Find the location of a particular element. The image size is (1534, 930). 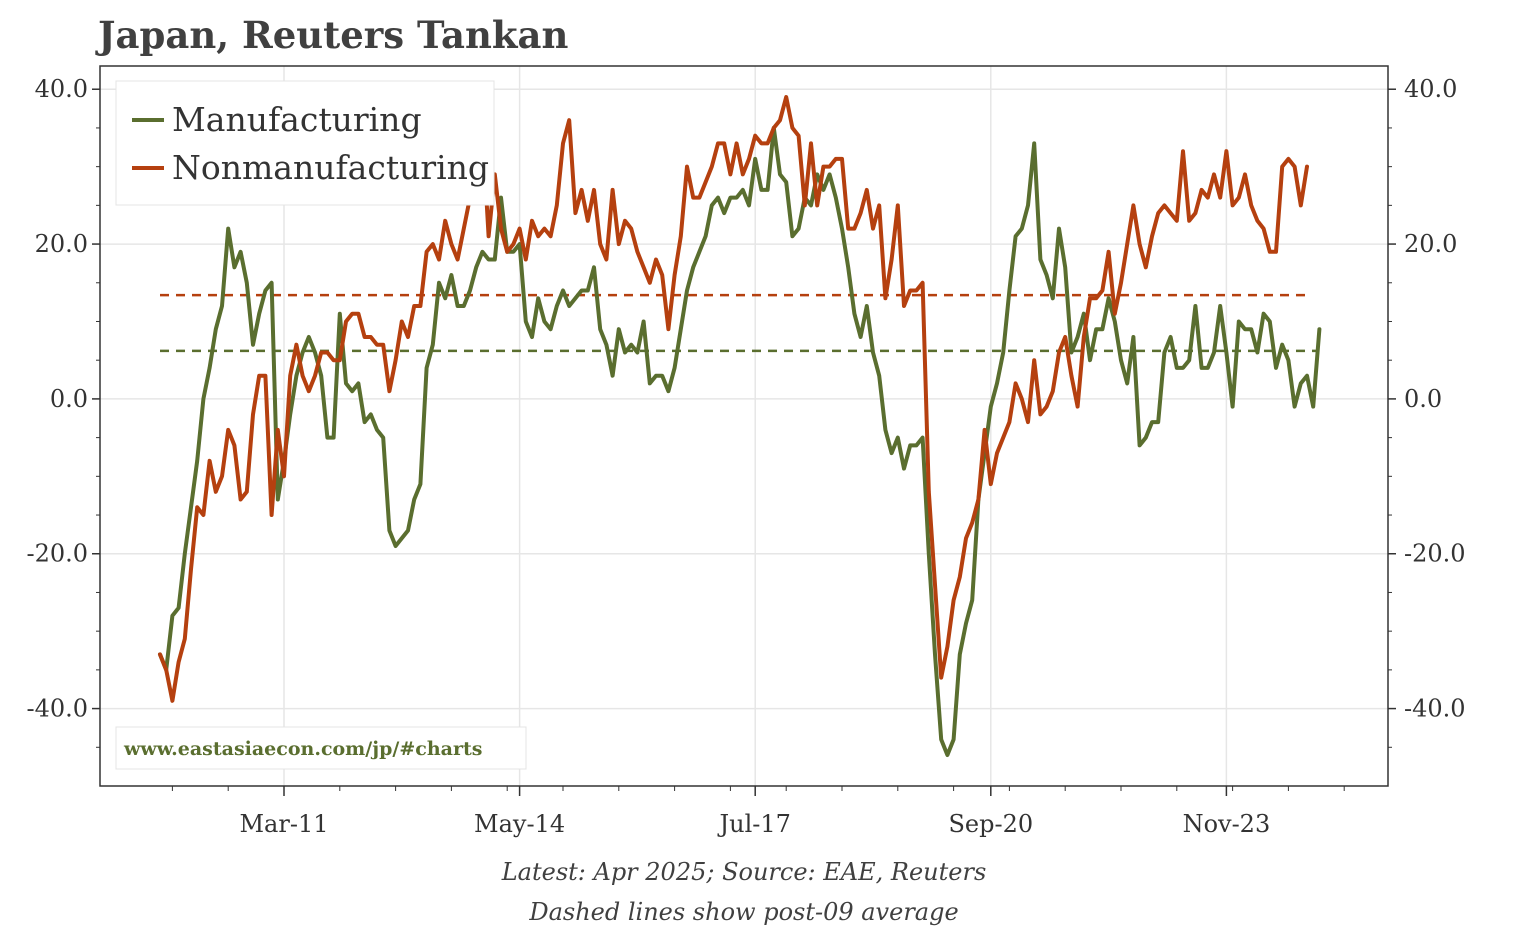

footnote-average-note: Dashed lines show post-09 average is located at coordinates (743, 912).